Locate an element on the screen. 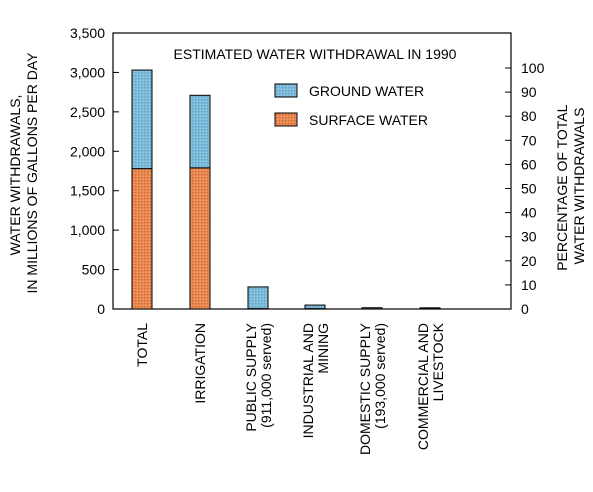 This screenshot has height=492, width=593. category-label-line: IRRIGATION is located at coordinates (200, 363).